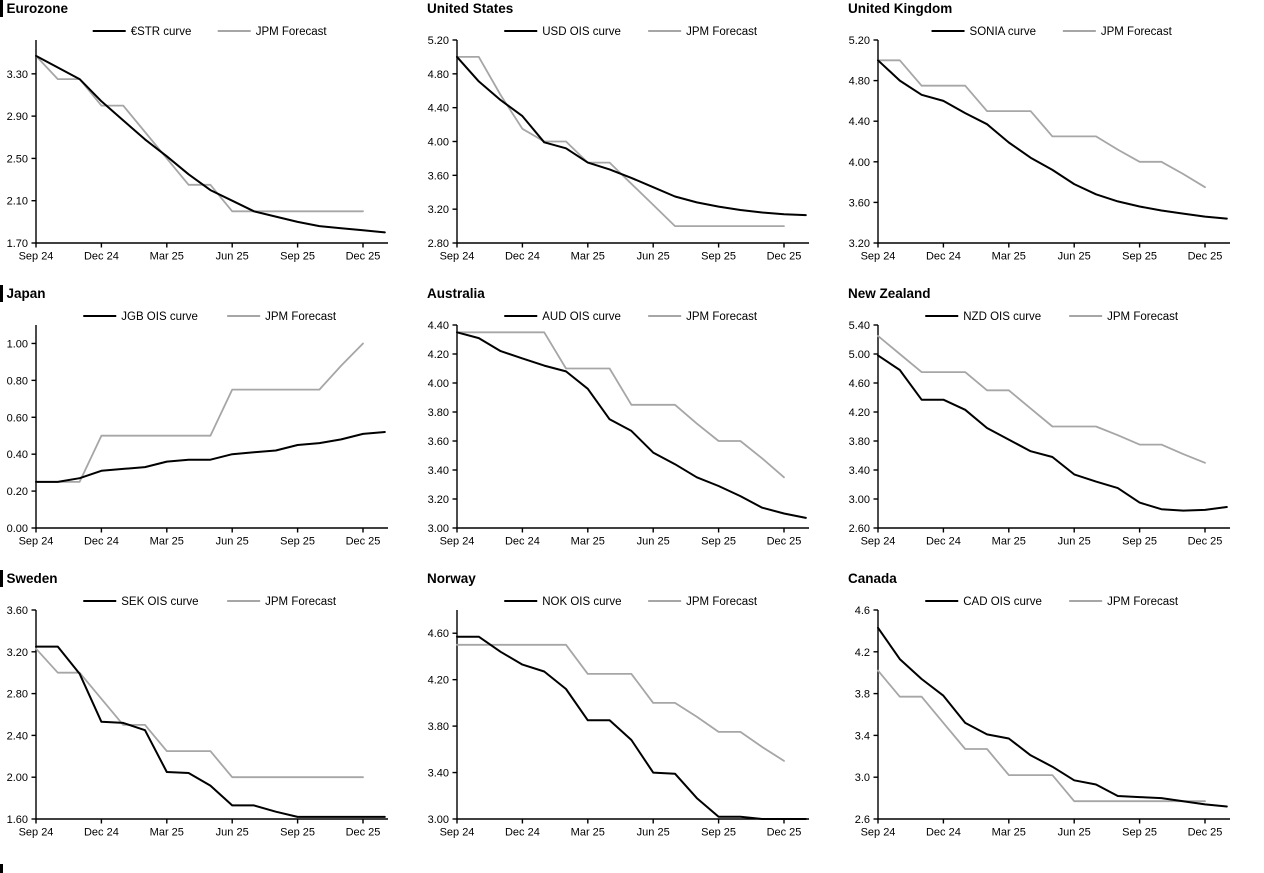  Describe the element at coordinates (859, 244) in the screenshot. I see `y-tick-label: 3.20` at that location.